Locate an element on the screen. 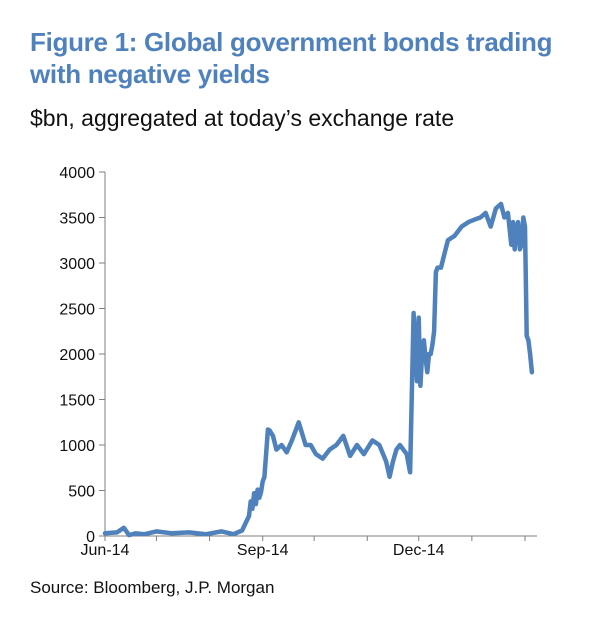  x-tick-label: Sep-14 is located at coordinates (263, 550).